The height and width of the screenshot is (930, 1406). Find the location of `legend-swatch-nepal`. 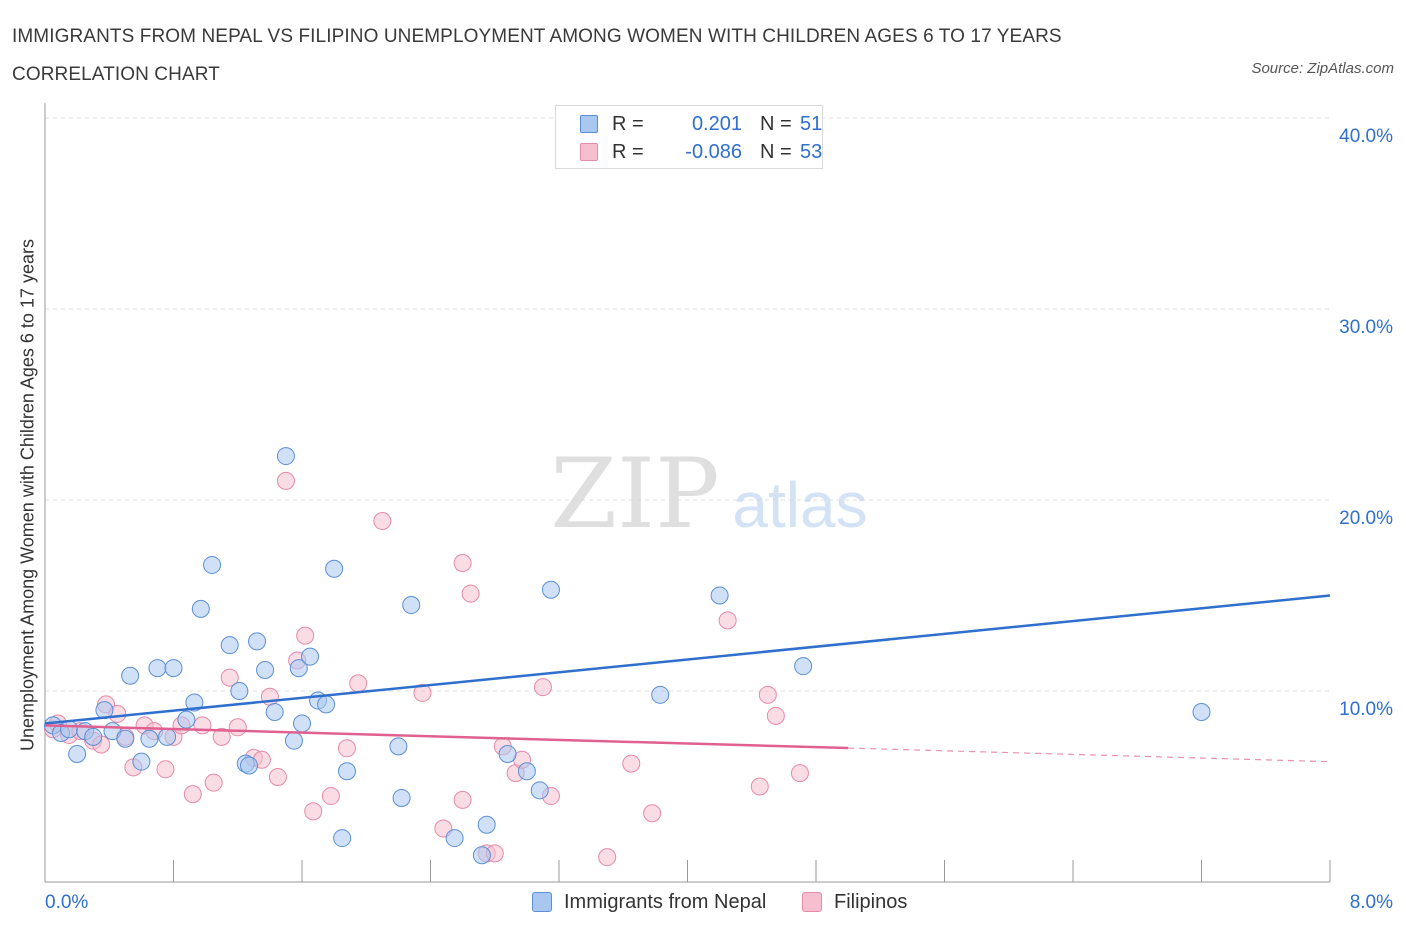

legend-swatch-nepal is located at coordinates (542, 902).